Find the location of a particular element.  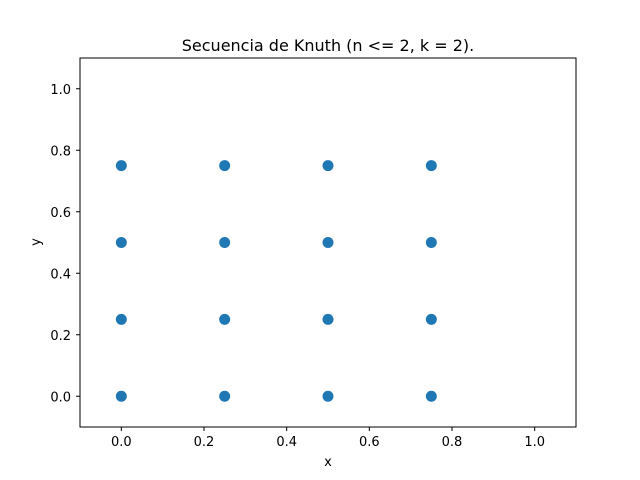

x-axis-label: x is located at coordinates (328, 462).